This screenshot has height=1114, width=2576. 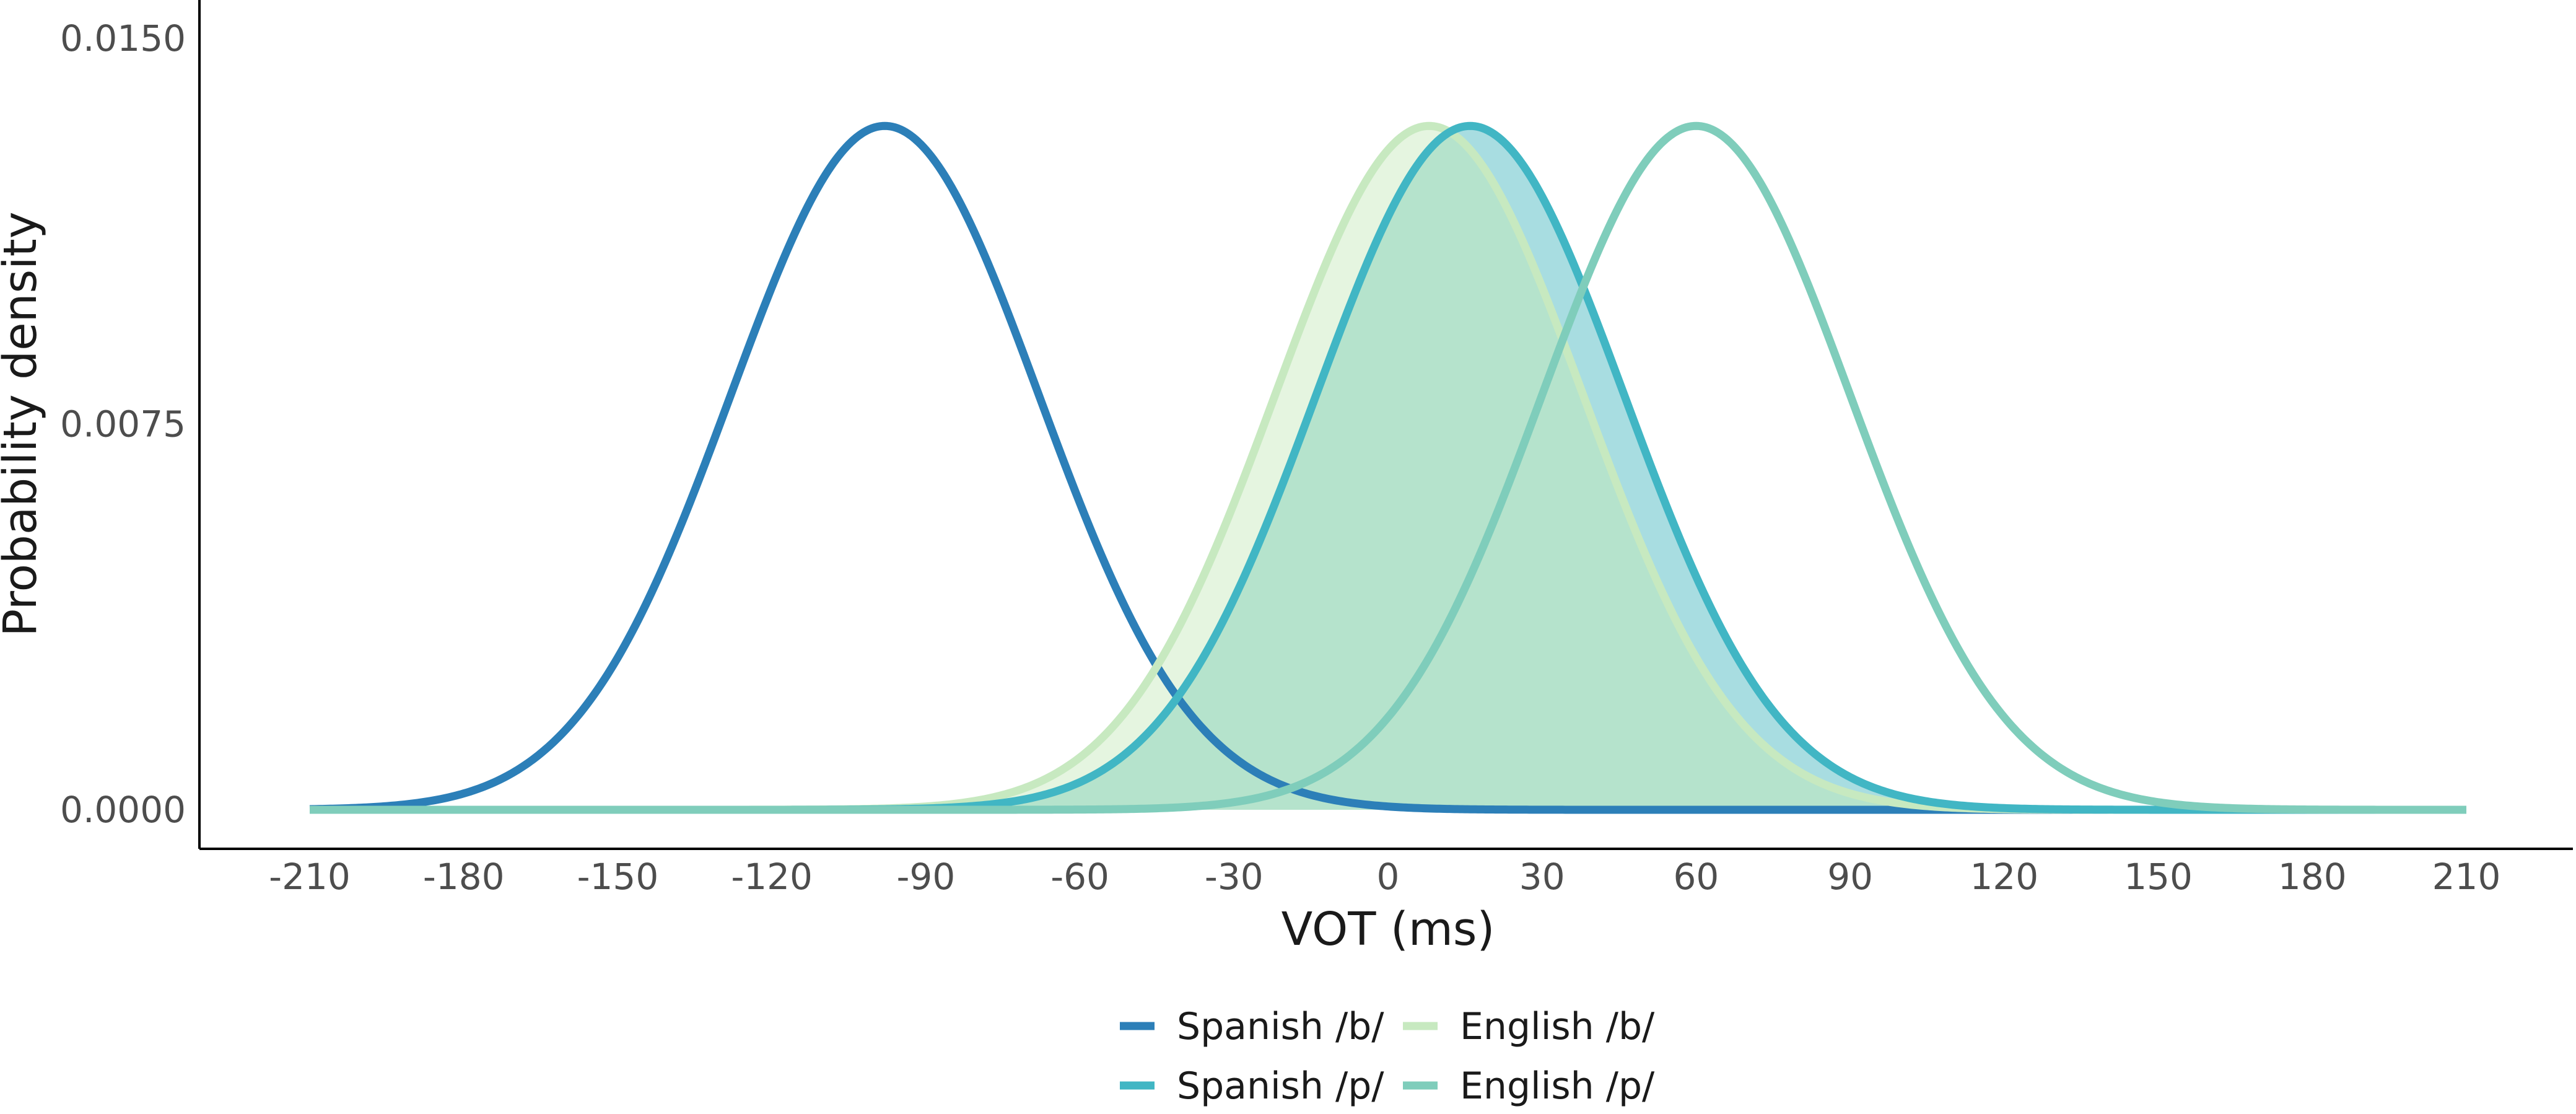 What do you see at coordinates (772, 877) in the screenshot?
I see `x-tick-label: -120` at bounding box center [772, 877].